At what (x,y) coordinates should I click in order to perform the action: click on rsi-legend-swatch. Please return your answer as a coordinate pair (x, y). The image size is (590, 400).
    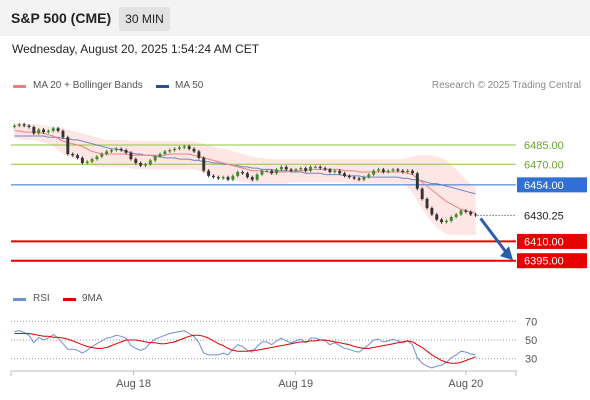
    Looking at the image, I should click on (19, 299).